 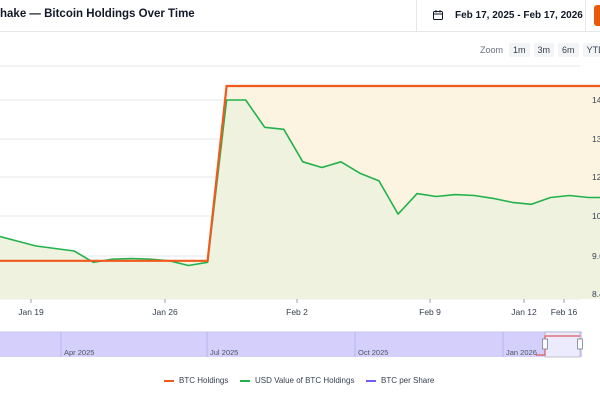 I want to click on date-range-label: Feb 17, 2025 - Feb 17, 2026, so click(x=519, y=15).